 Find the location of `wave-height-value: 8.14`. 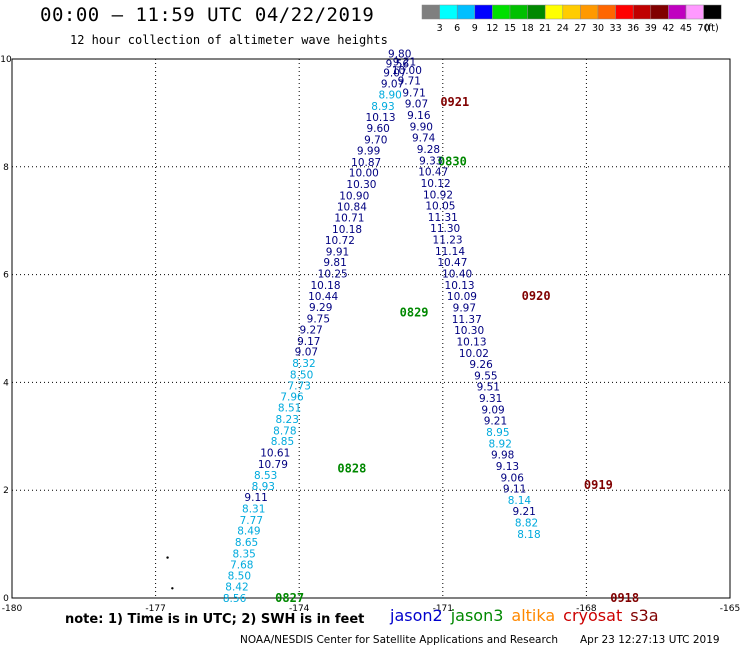

wave-height-value: 8.14 is located at coordinates (520, 501).